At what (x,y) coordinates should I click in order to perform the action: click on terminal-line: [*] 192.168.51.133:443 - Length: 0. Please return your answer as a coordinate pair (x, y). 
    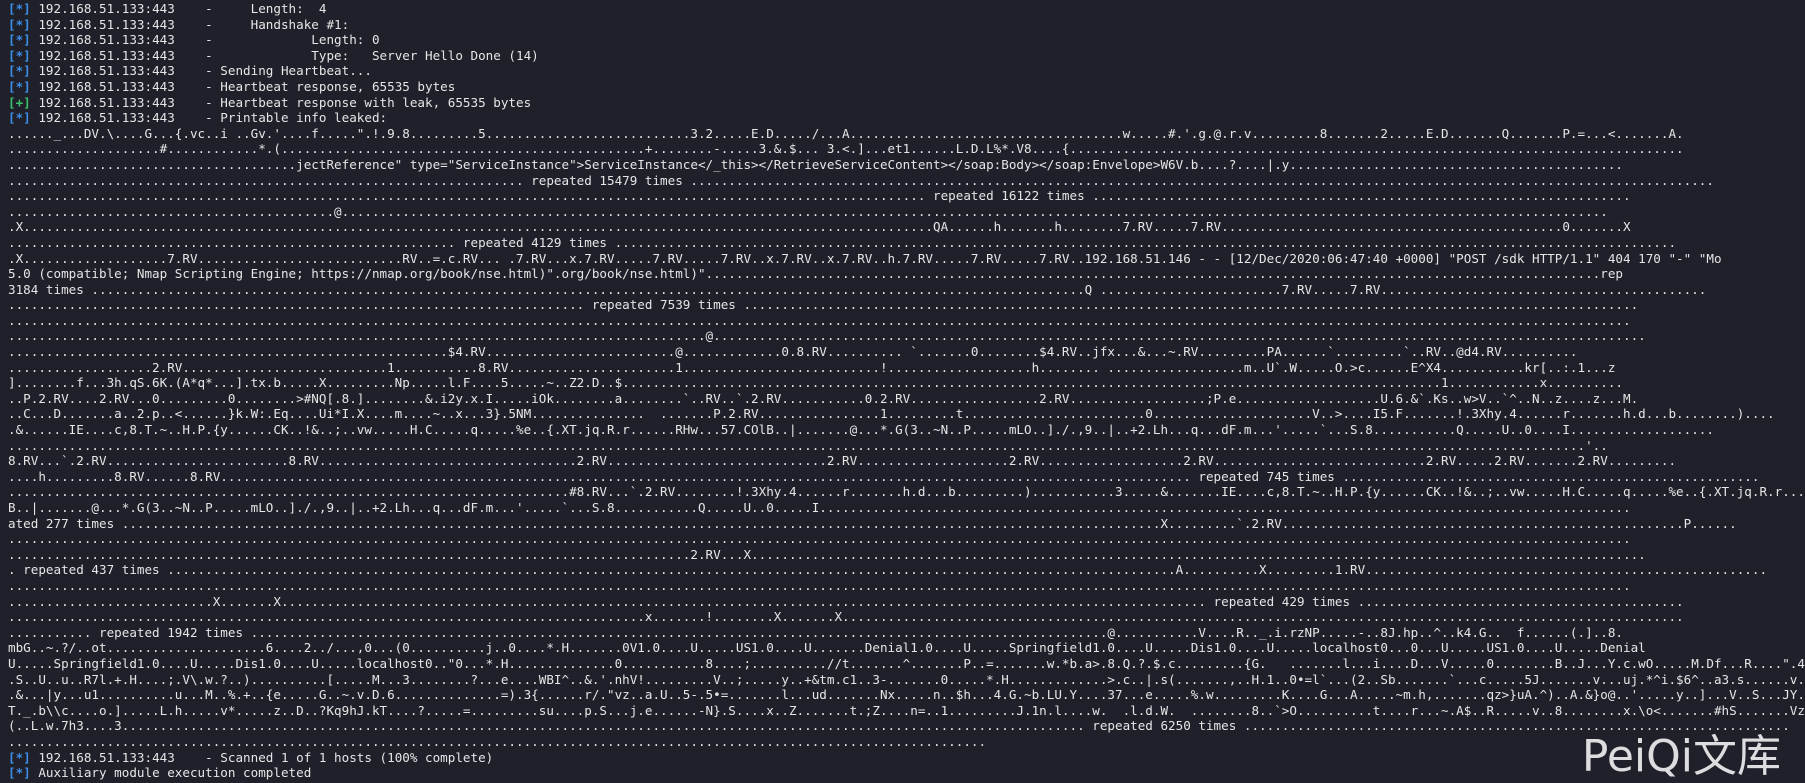
    Looking at the image, I should click on (902, 40).